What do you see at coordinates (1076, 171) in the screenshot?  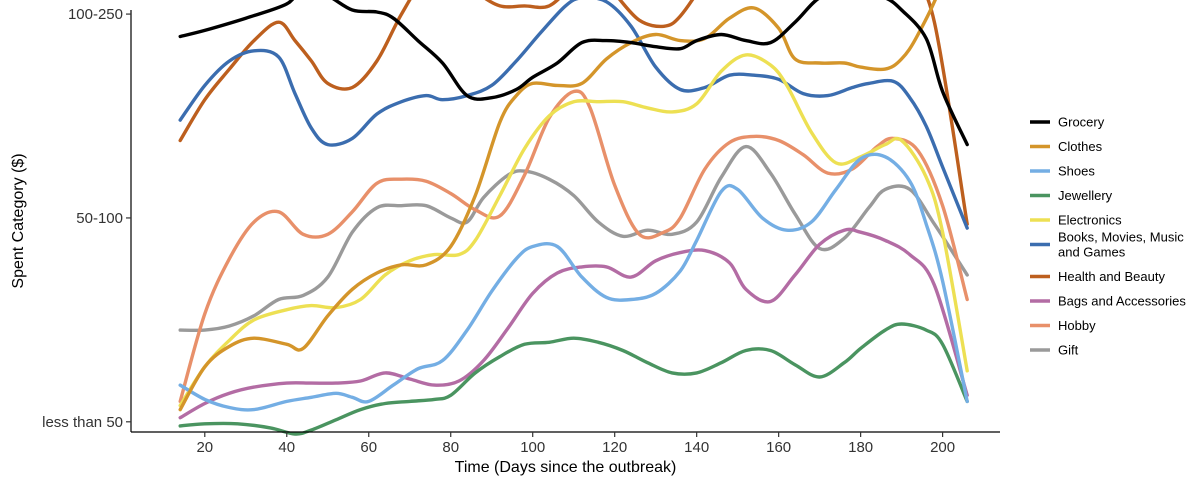 I see `legend-label: Shoes` at bounding box center [1076, 171].